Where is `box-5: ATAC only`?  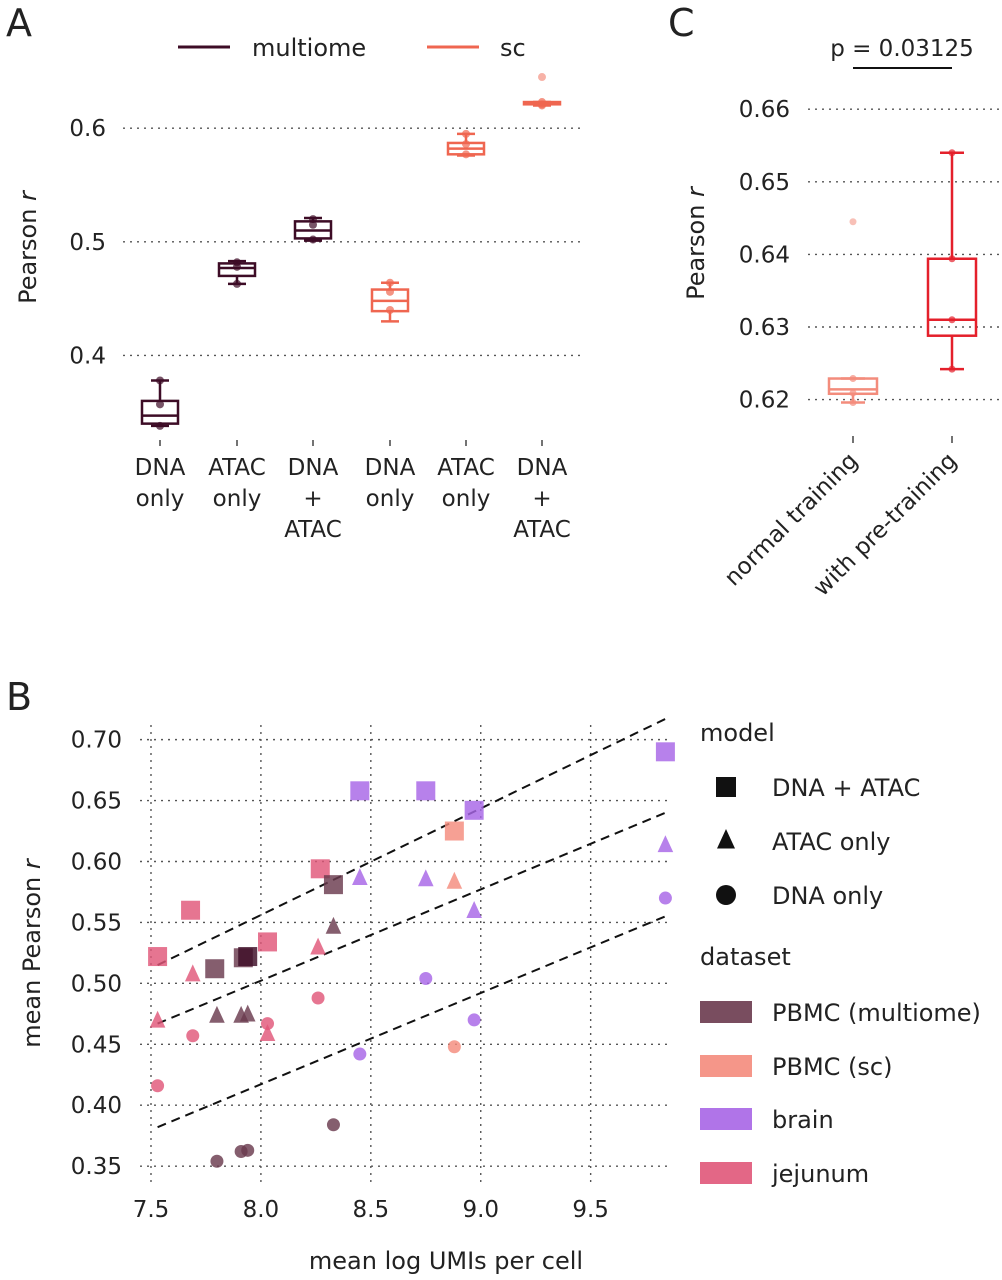
box-5: ATAC only is located at coordinates (466, 320).